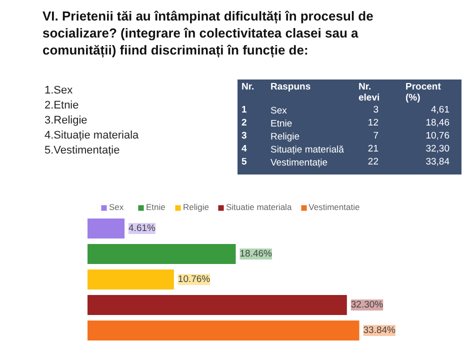 The width and height of the screenshot is (474, 355). I want to click on text: 18,46, so click(438, 123).